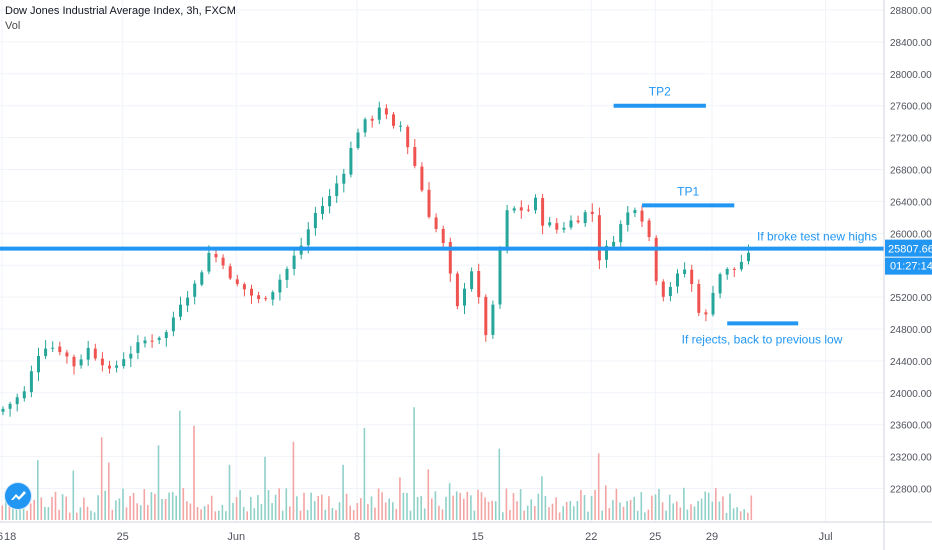 This screenshot has width=932, height=550. I want to click on tradingview-logo-icon, so click(18, 496).